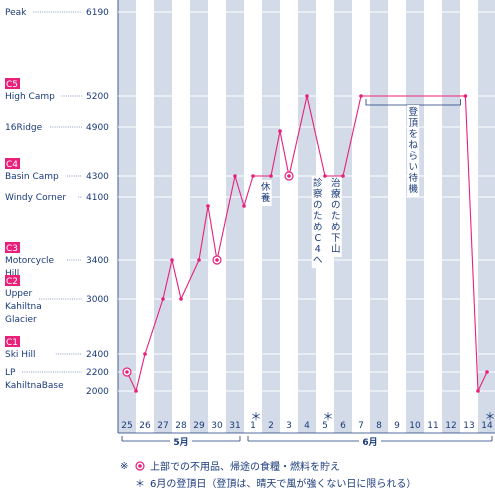 The height and width of the screenshot is (497, 495). I want to click on altitude-value: 3400, so click(97, 261).